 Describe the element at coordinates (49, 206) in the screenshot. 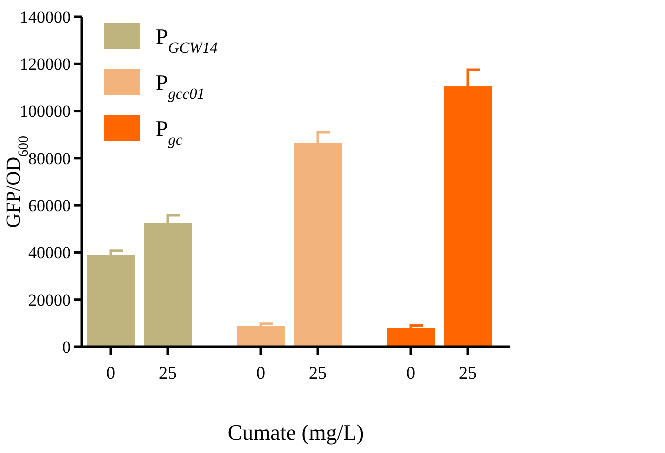

I see `y-tick-label: 60000` at that location.